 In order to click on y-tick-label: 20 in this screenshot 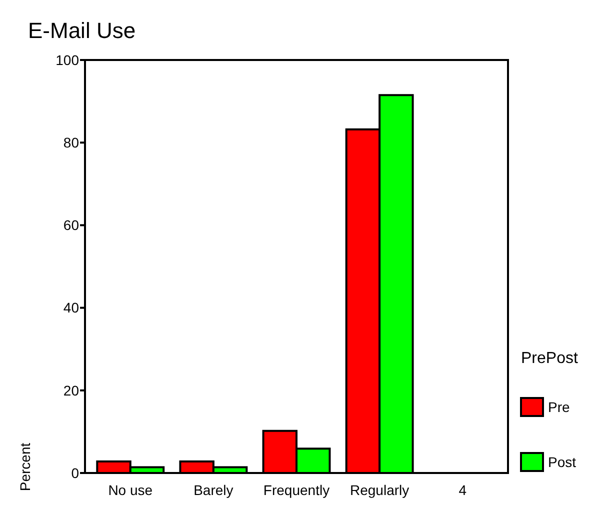, I will do `click(71, 390)`.